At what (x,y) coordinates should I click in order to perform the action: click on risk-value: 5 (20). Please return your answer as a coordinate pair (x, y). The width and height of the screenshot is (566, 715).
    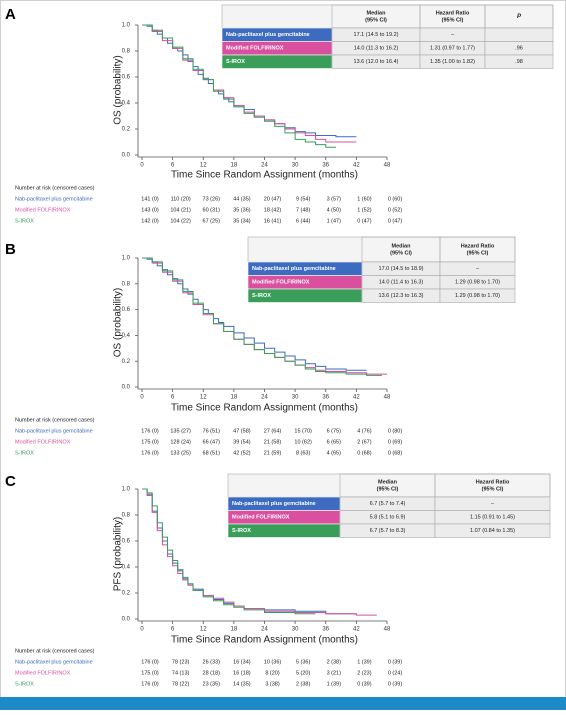
    Looking at the image, I should click on (303, 673).